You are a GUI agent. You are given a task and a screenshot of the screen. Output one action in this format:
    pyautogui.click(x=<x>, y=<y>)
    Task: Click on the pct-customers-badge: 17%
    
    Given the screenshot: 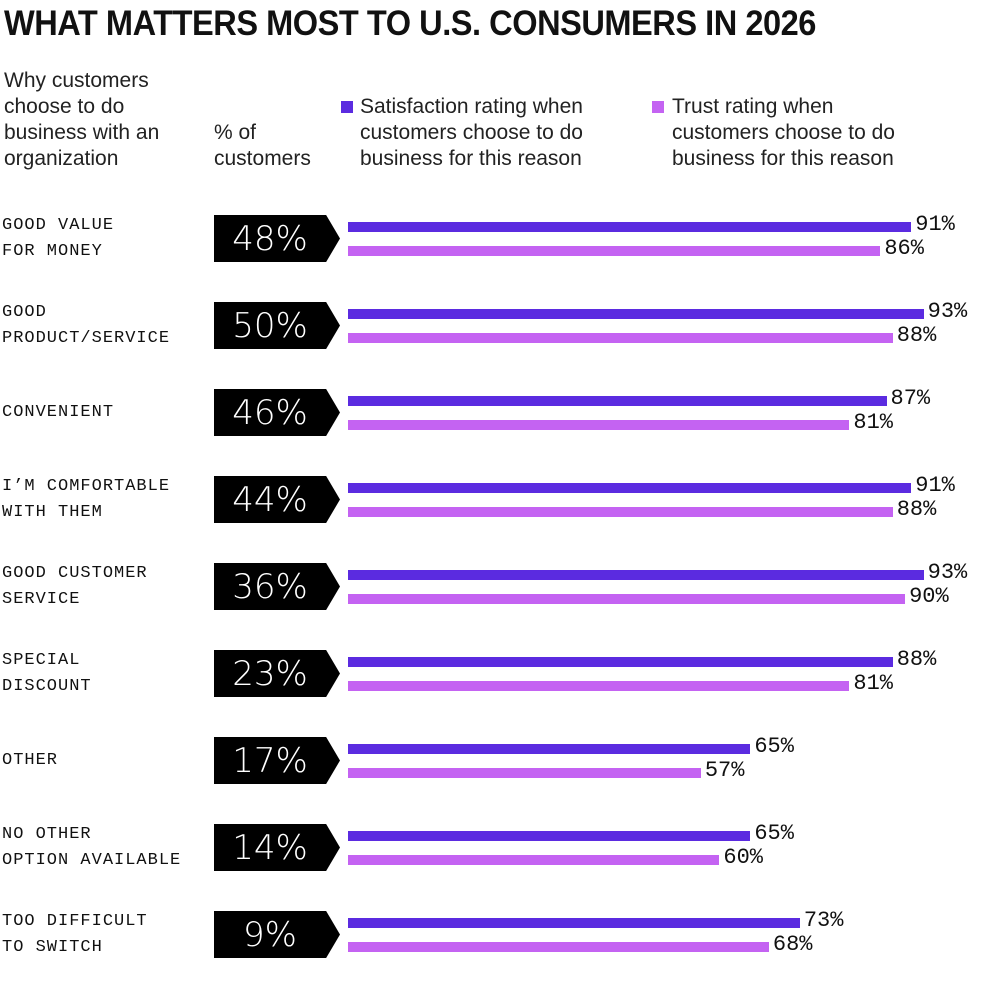 What is the action you would take?
    pyautogui.click(x=277, y=760)
    